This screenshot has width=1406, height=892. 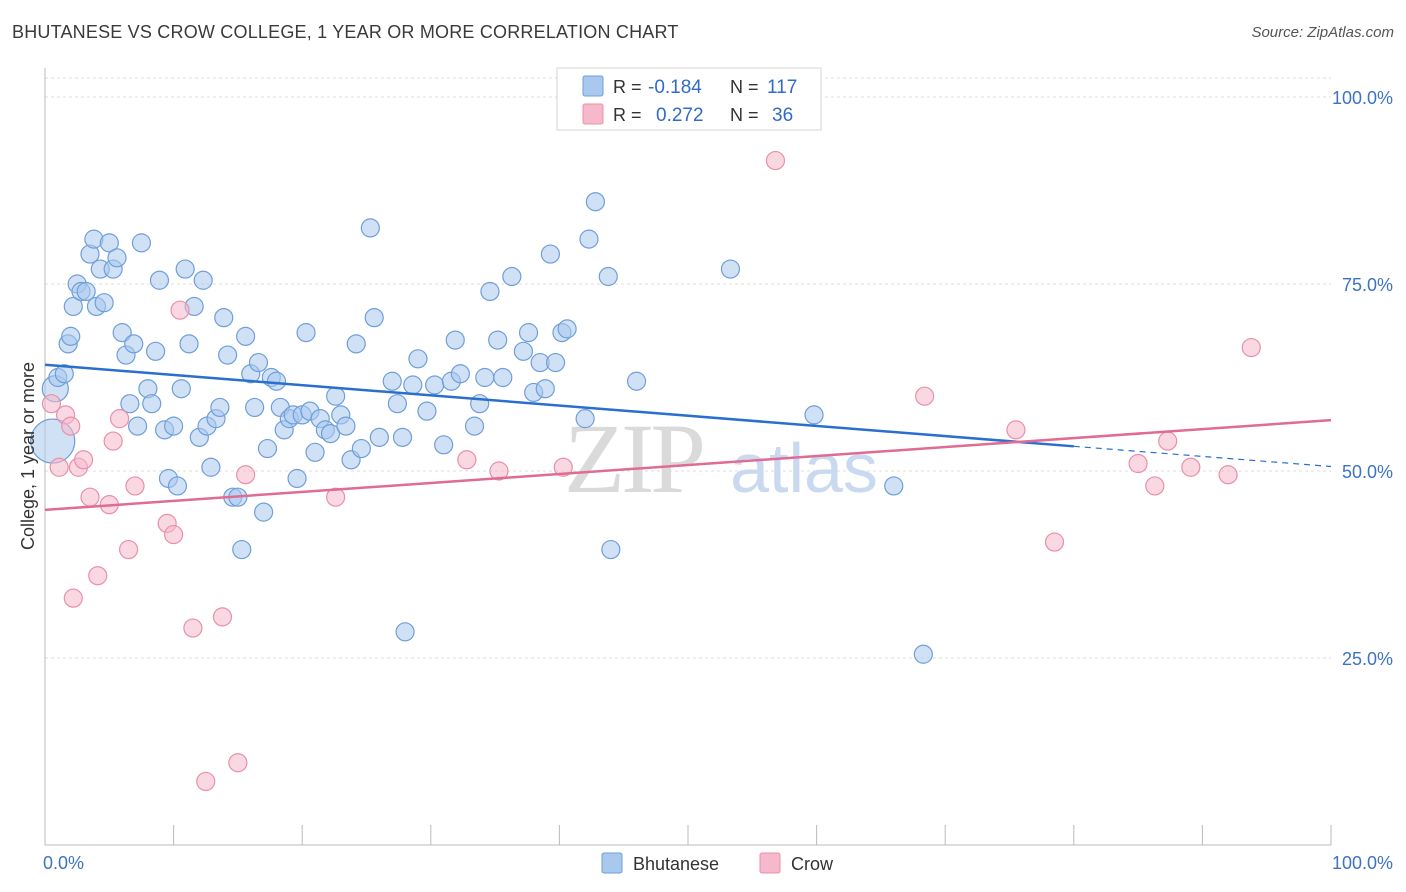 I want to click on y-axis-label: College, 1 year or more, so click(x=28, y=456).